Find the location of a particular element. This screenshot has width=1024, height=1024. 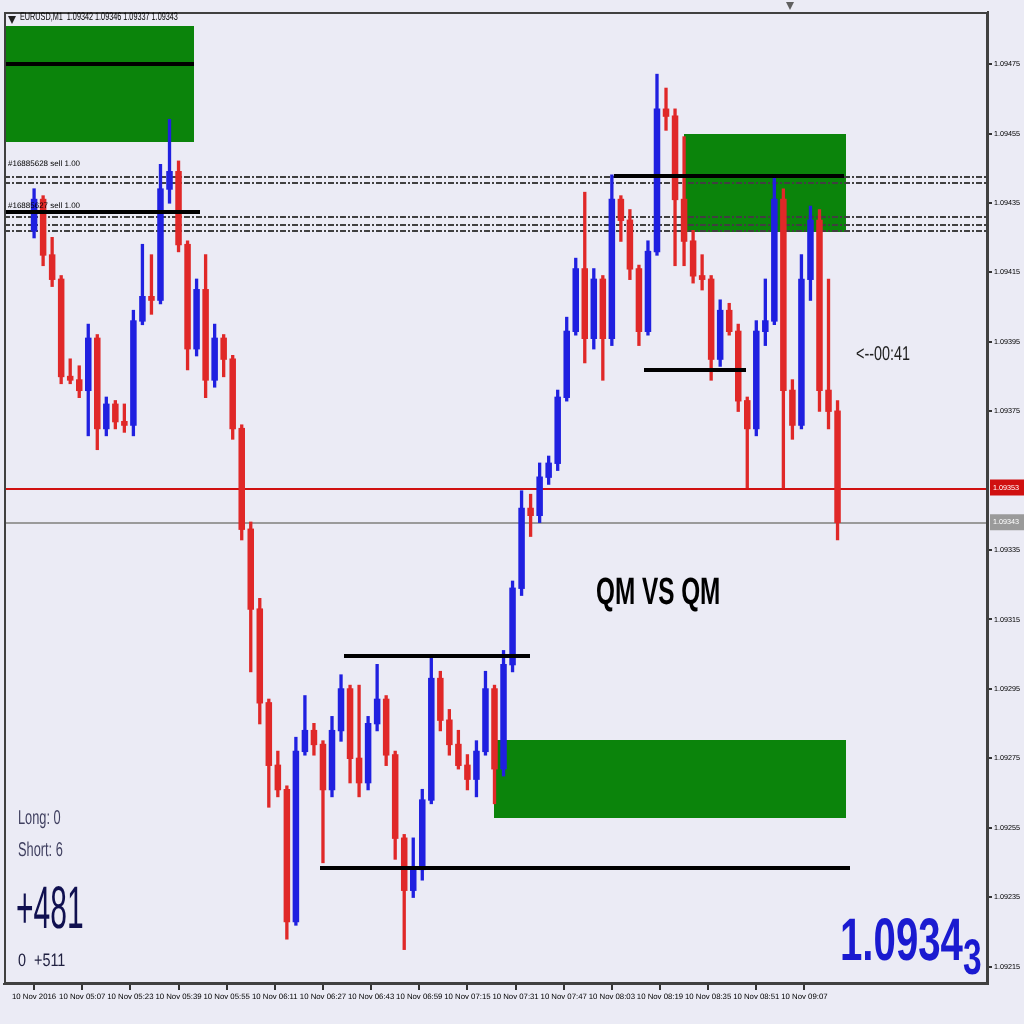

annotation: QM VS QM is located at coordinates (658, 593).